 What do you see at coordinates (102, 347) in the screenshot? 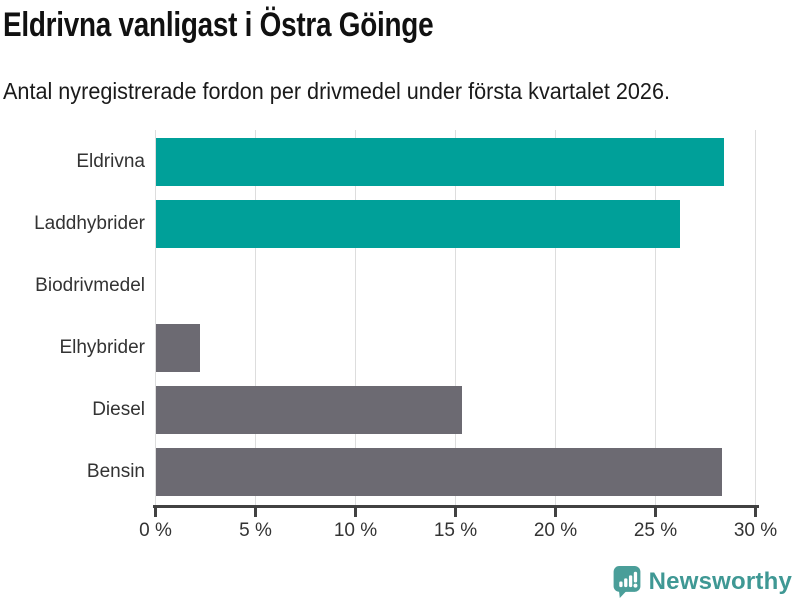
I see `category-label: Elhybrider` at bounding box center [102, 347].